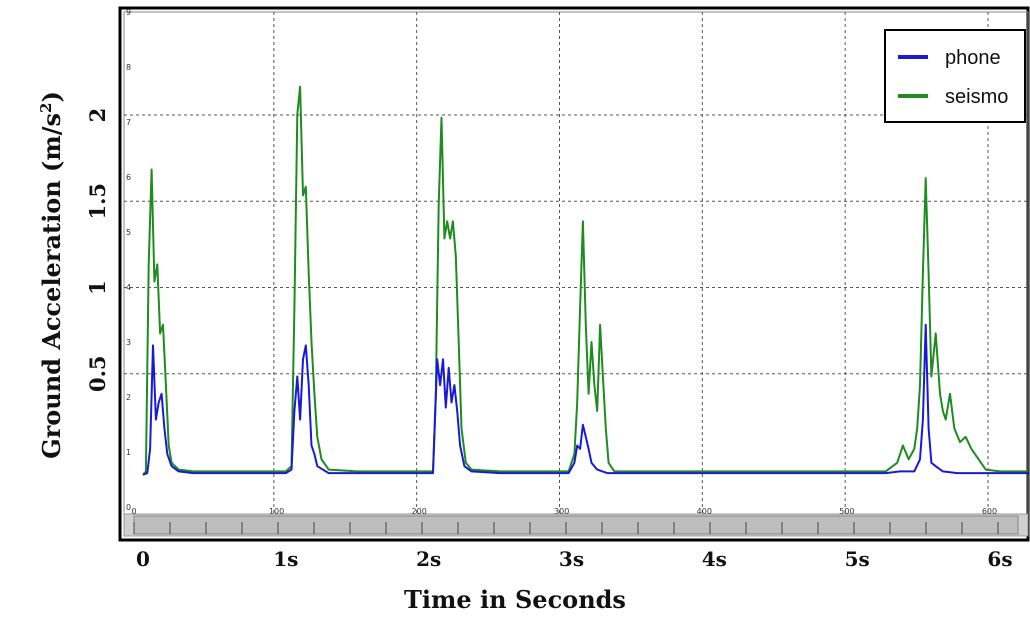  Describe the element at coordinates (999, 559) in the screenshot. I see `x-tick-label: 6s` at that location.